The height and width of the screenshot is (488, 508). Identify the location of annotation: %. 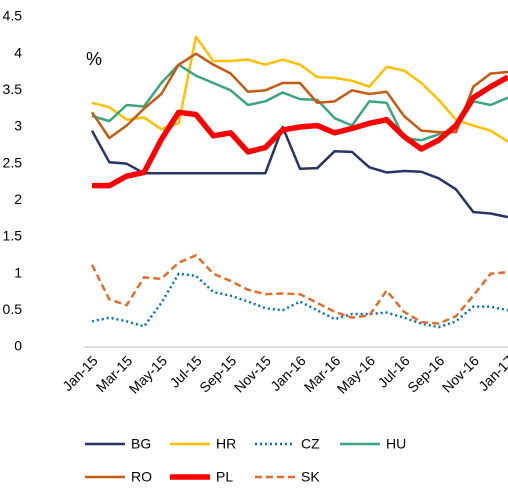
(94, 59).